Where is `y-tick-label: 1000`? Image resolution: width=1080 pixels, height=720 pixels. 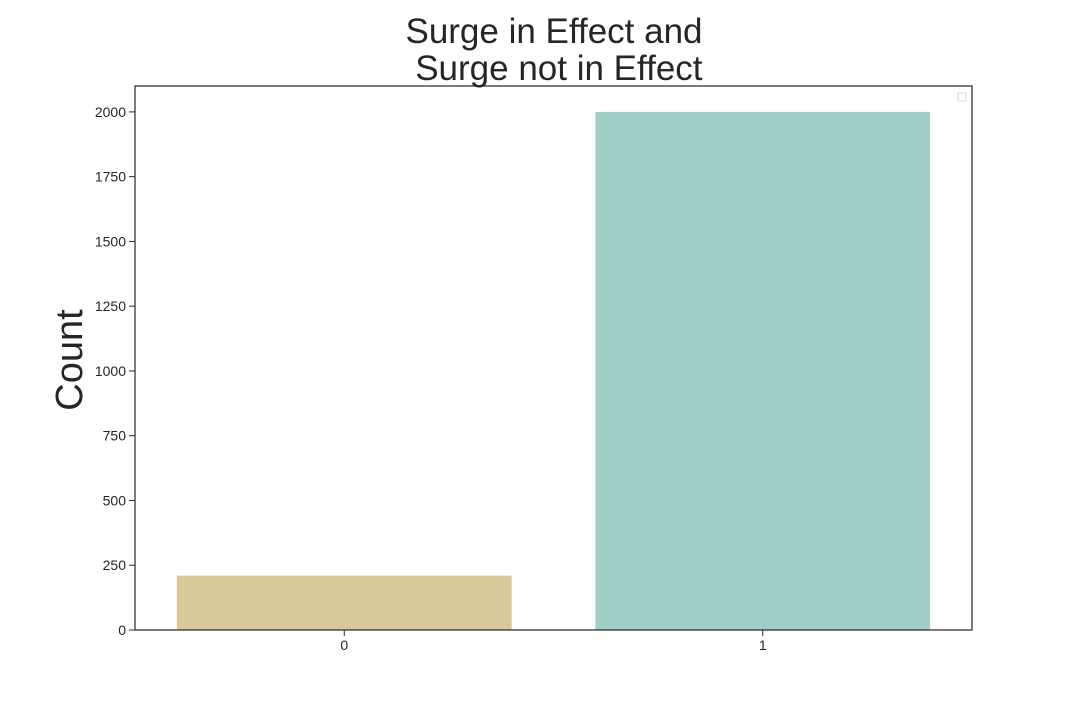 y-tick-label: 1000 is located at coordinates (110, 371).